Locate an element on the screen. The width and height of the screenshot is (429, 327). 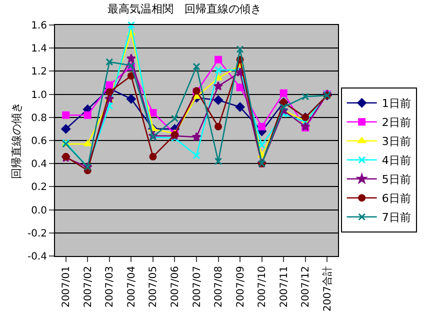
legend-label: 7日前 is located at coordinates (396, 217).